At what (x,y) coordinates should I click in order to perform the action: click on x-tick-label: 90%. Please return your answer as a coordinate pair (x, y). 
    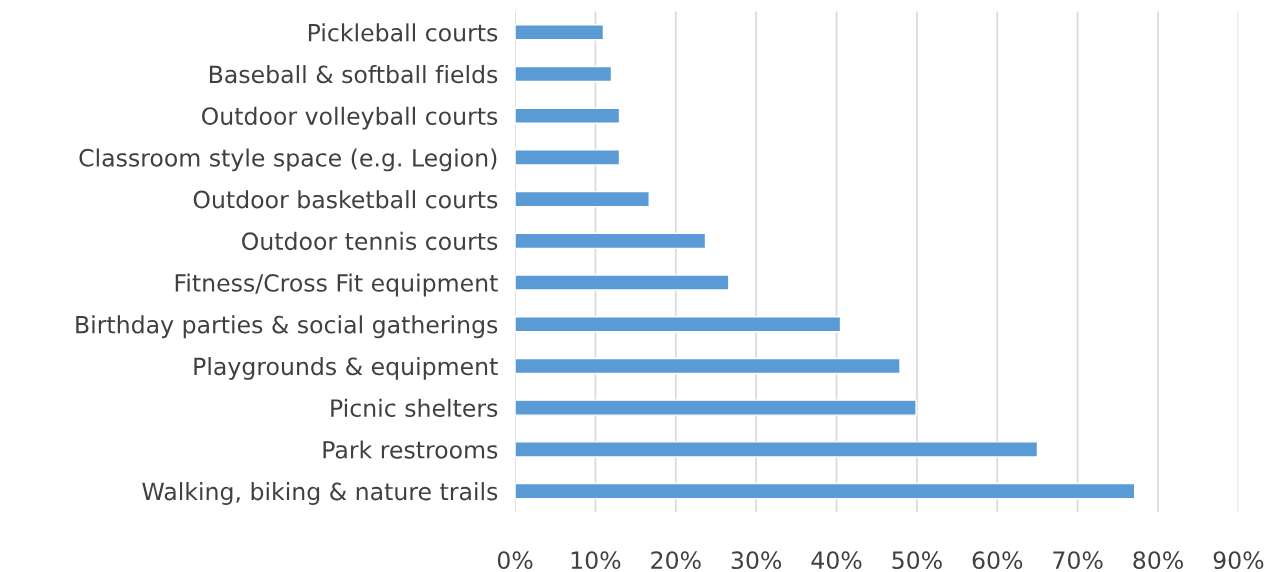
    Looking at the image, I should click on (1238, 560).